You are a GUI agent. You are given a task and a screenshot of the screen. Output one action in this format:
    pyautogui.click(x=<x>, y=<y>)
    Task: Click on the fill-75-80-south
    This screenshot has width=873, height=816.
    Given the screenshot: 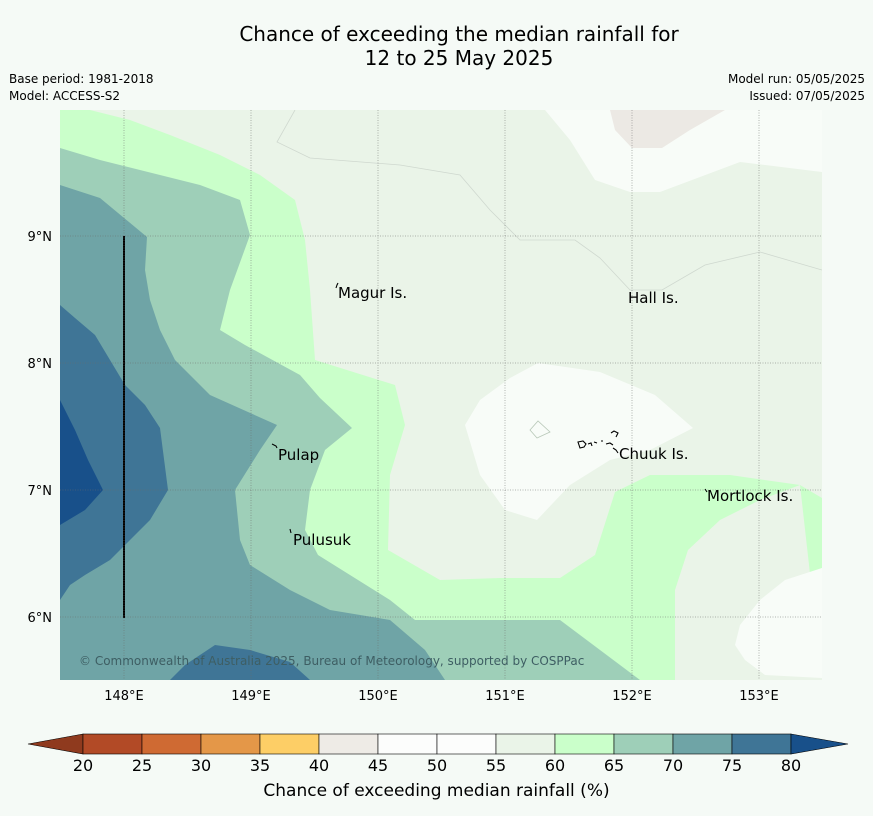 What is the action you would take?
    pyautogui.click(x=240, y=662)
    